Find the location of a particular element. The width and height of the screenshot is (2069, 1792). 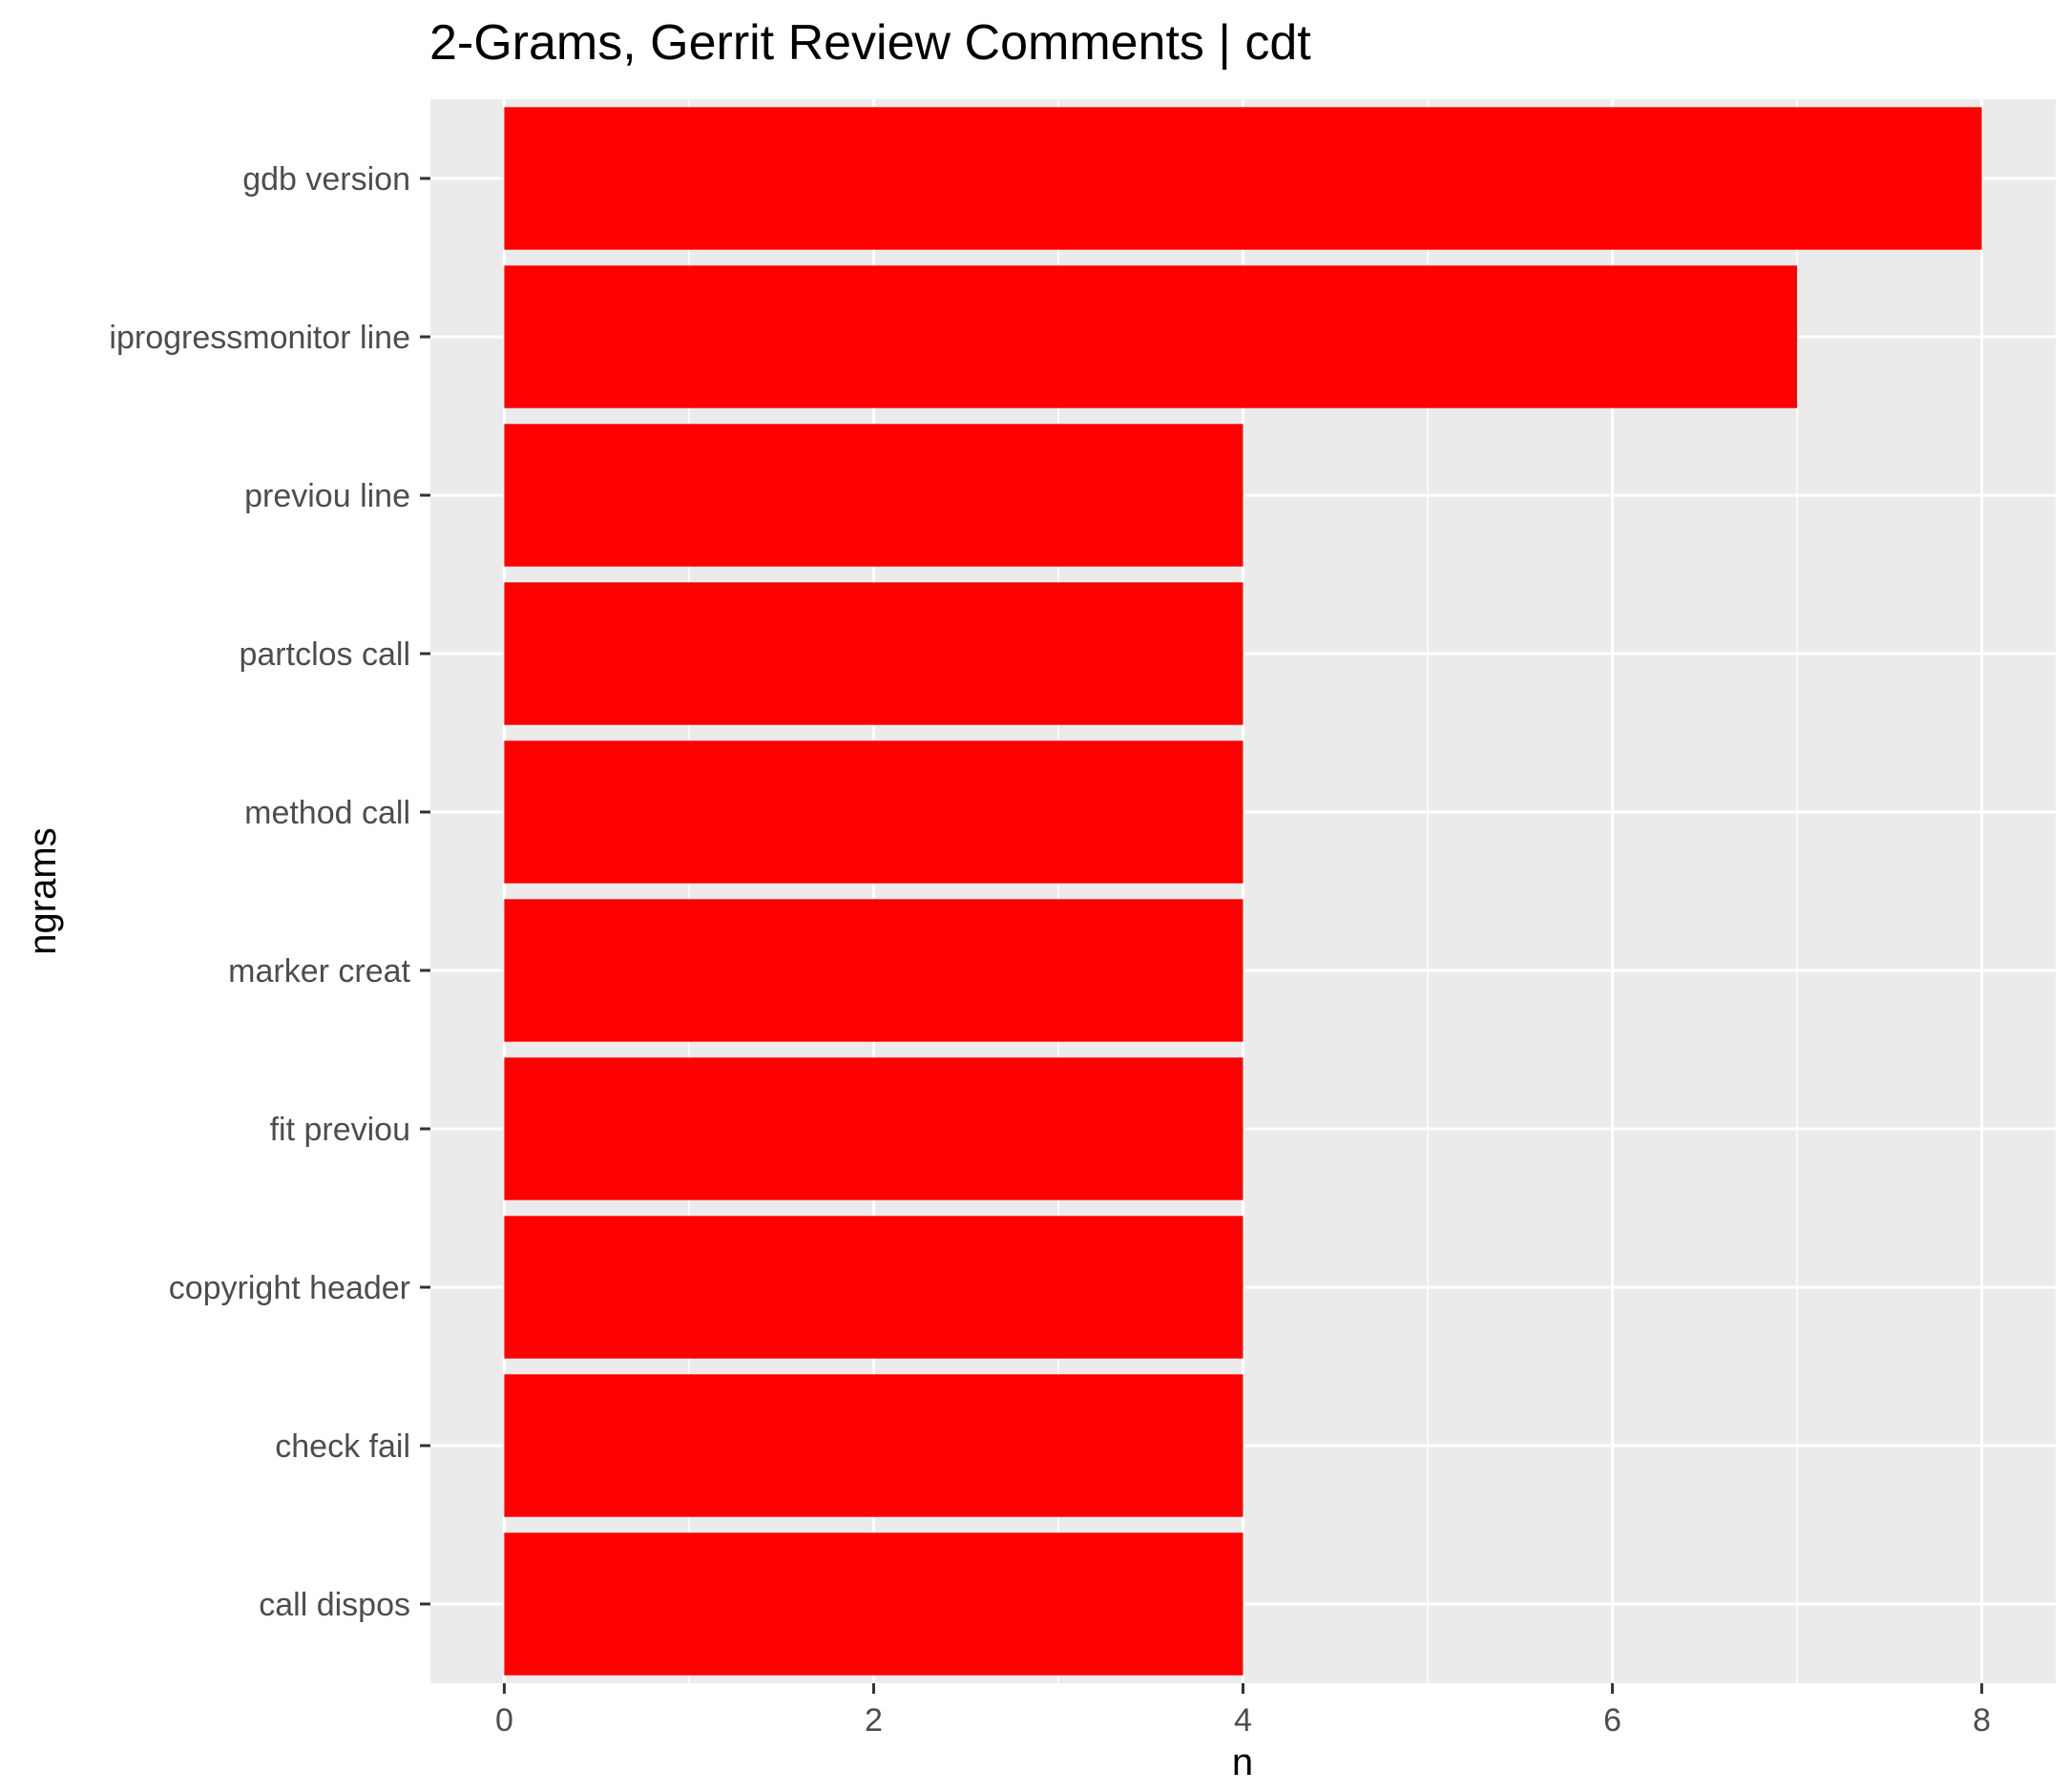

y-tick-label: copyright header is located at coordinates (290, 1288).